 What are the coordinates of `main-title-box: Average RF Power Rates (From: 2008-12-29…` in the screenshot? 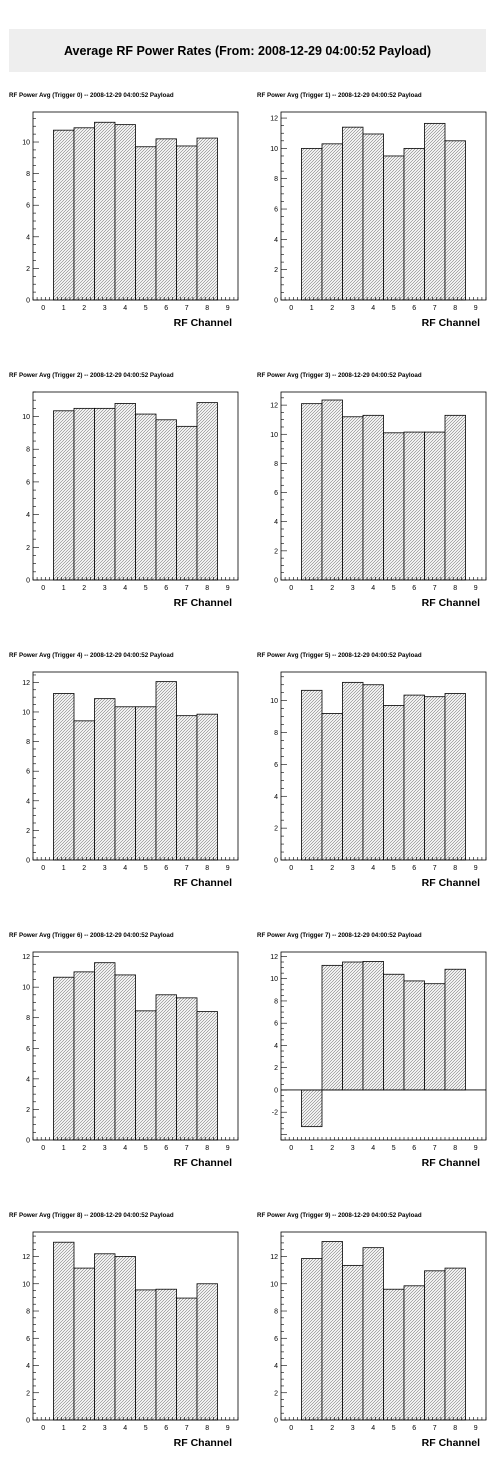 It's located at (247, 50).